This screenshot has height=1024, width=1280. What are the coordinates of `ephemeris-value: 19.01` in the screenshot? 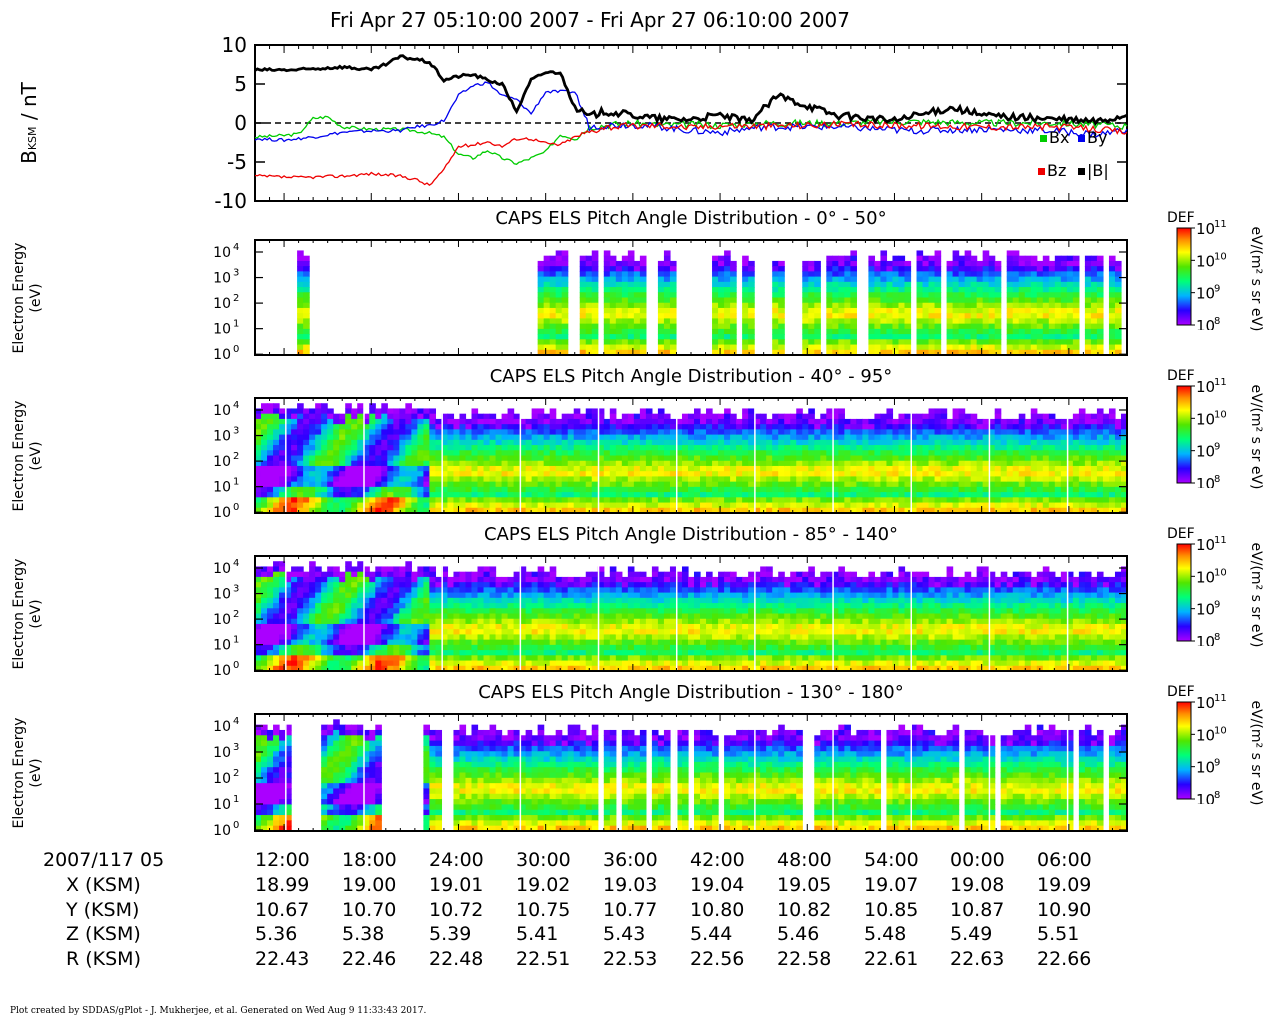 It's located at (456, 885).